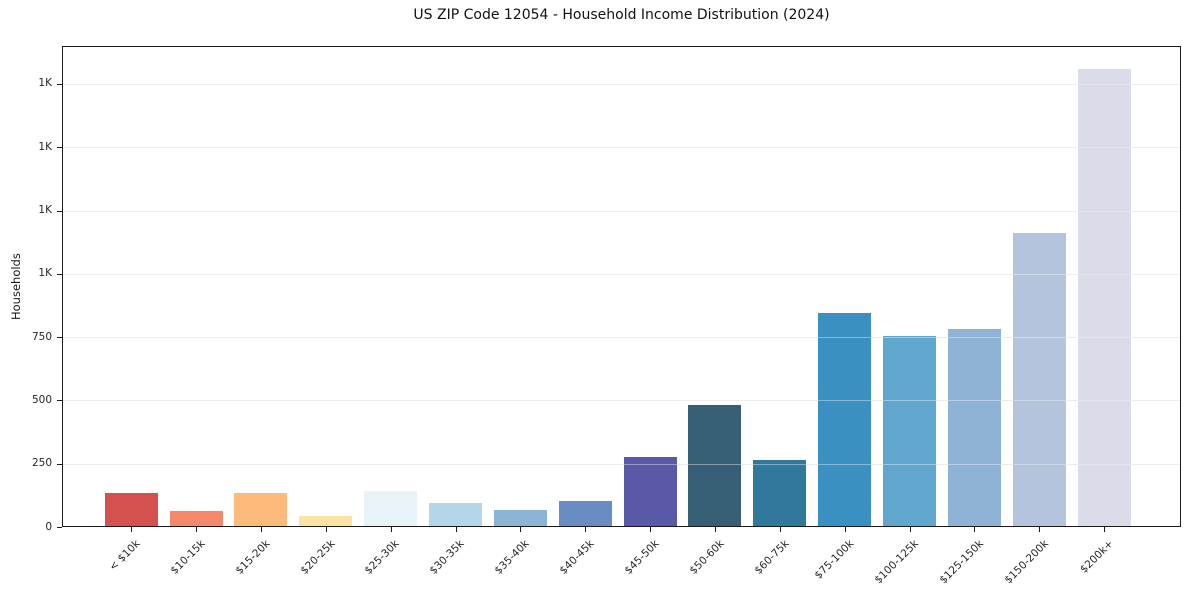  Describe the element at coordinates (577, 557) in the screenshot. I see `x-tick-label: $40-45k` at that location.